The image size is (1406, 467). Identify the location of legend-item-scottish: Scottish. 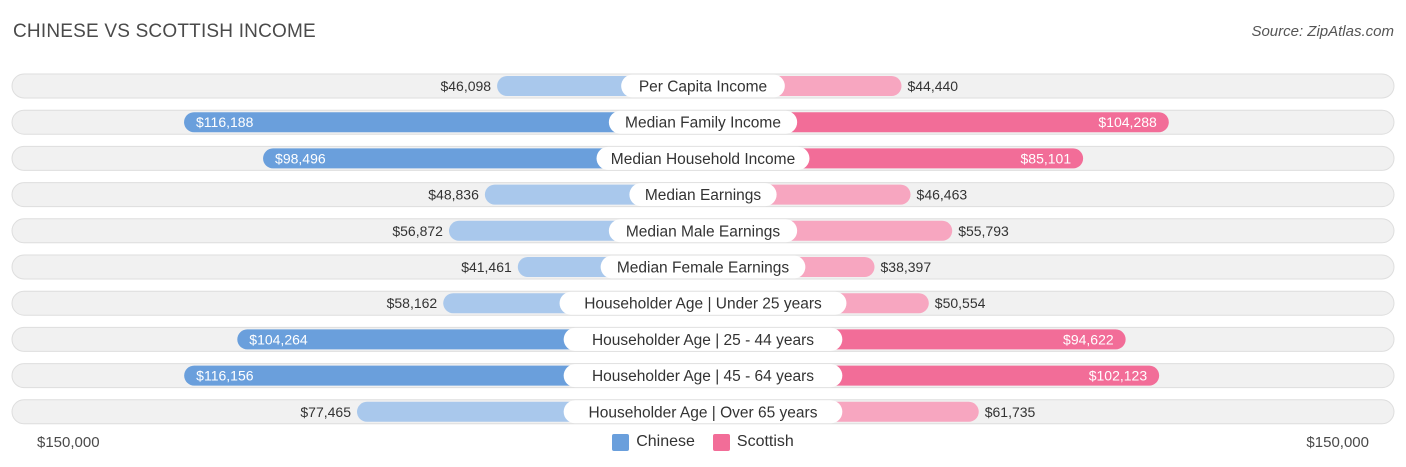
(753, 442).